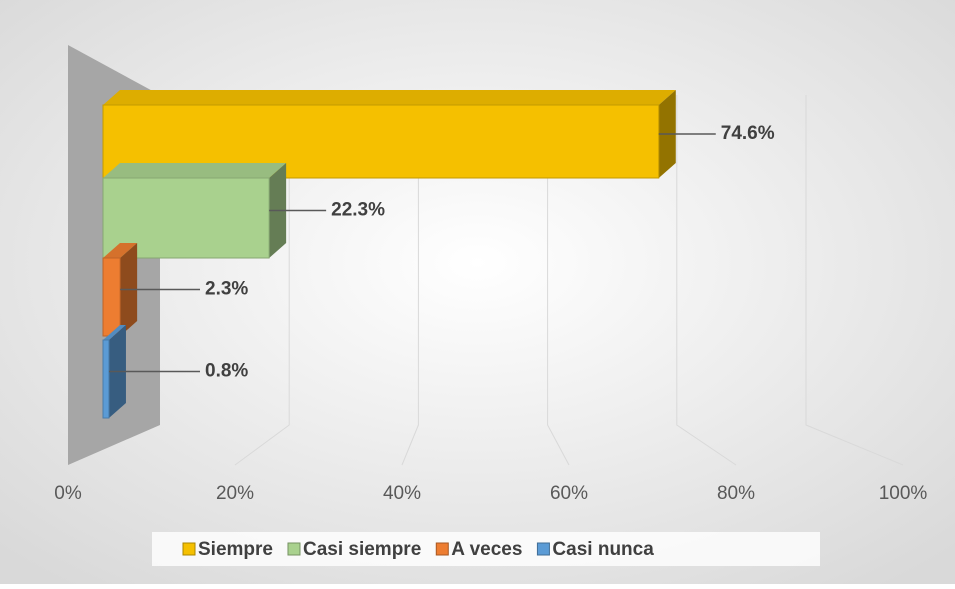 This screenshot has width=955, height=589. Describe the element at coordinates (235, 493) in the screenshot. I see `x-tick-label: 20%` at that location.